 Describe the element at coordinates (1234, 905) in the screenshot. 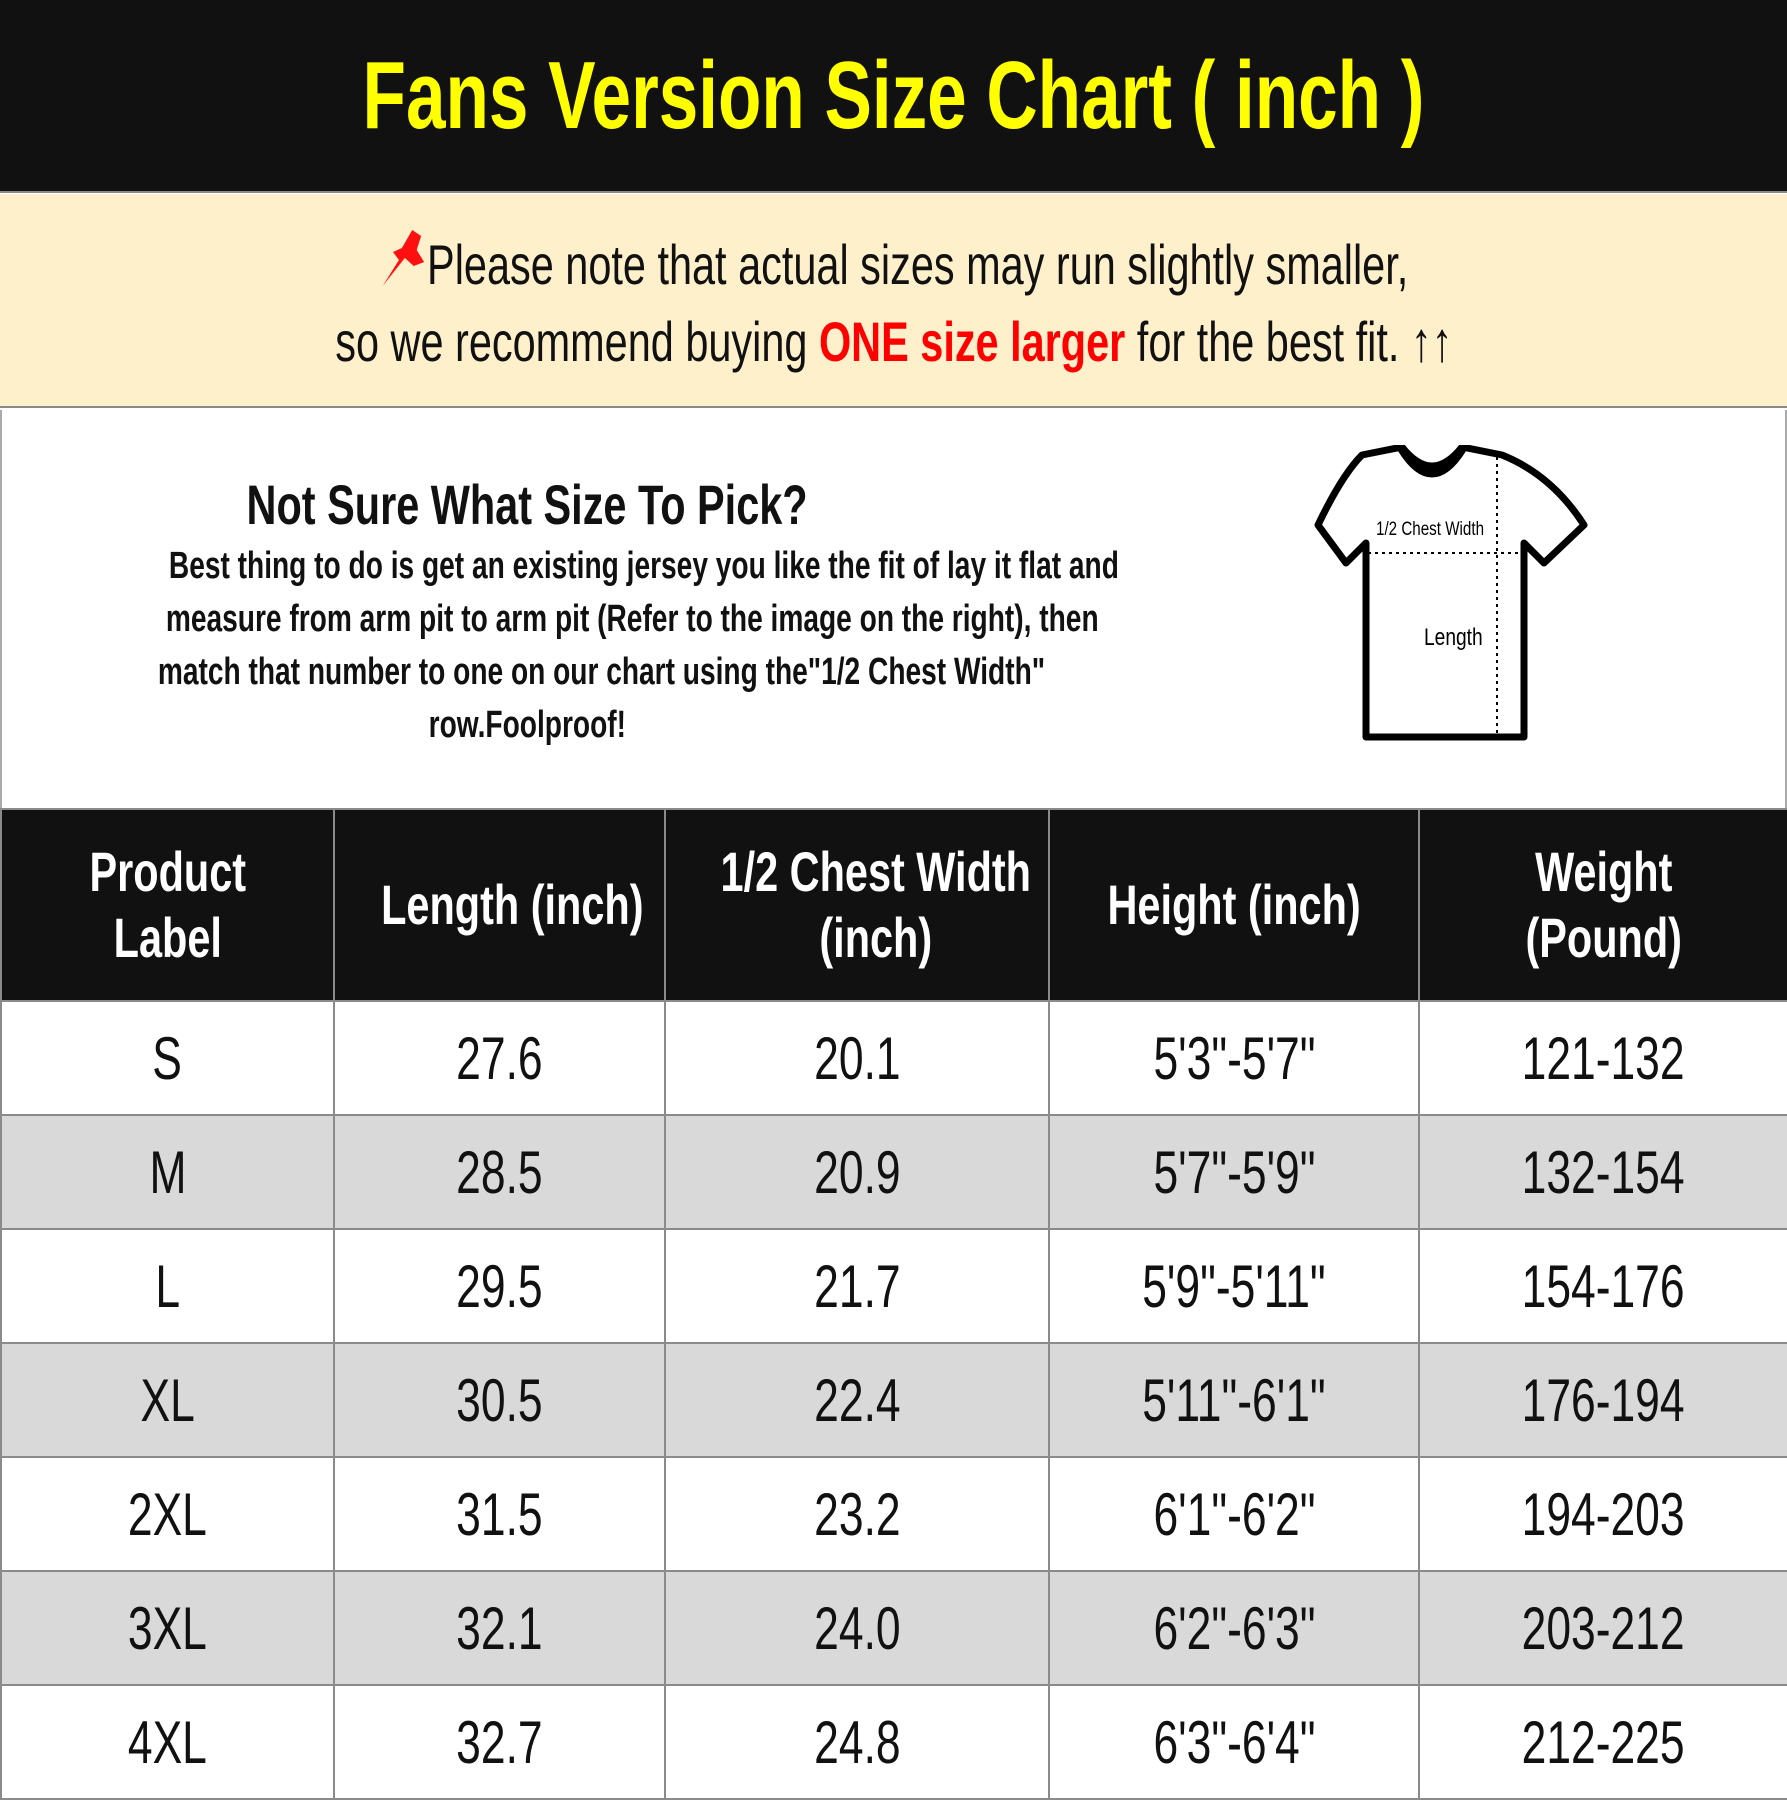

I see `header-height: Height (inch)` at that location.